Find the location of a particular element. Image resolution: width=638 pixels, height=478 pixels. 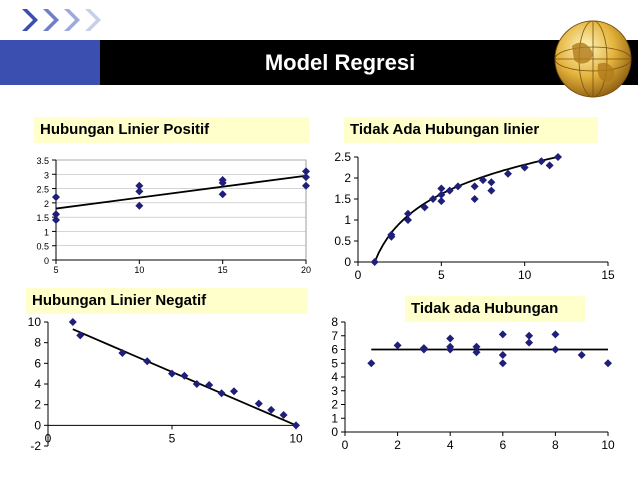

y-tick-label: -2 is located at coordinates (35, 446).